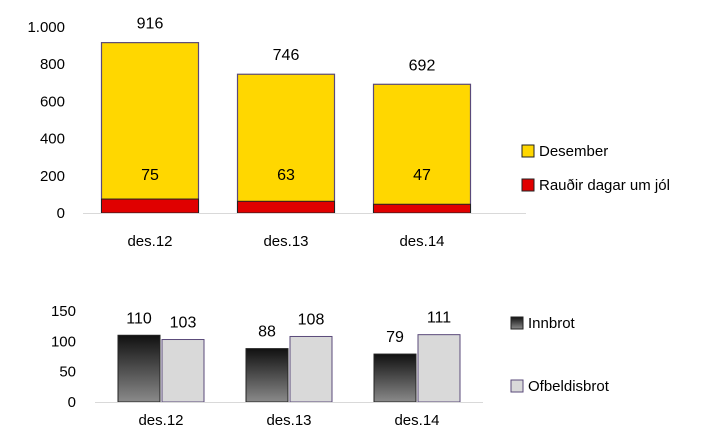  What do you see at coordinates (150, 175) in the screenshot?
I see `data-label-raudir-dagar: 75` at bounding box center [150, 175].